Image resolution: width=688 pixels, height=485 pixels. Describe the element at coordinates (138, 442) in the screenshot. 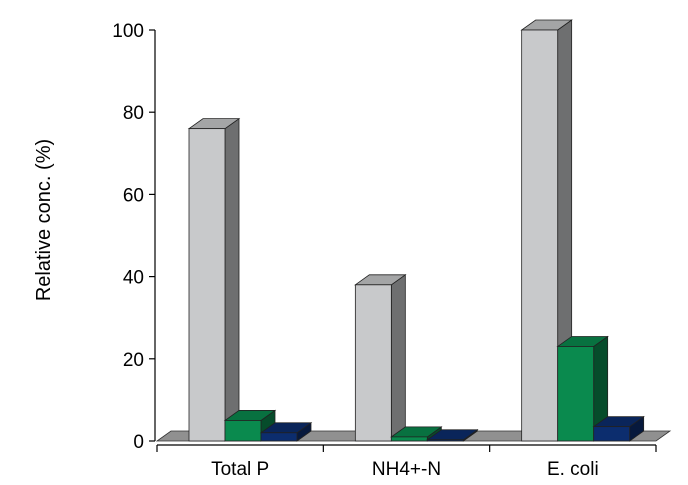

I see `y-tick-label: 0` at that location.